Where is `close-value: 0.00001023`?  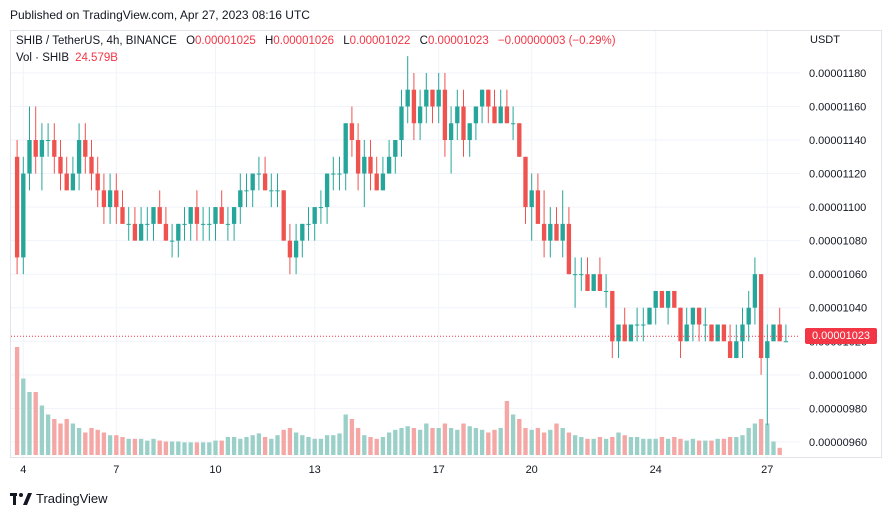
close-value: 0.00001023 is located at coordinates (458, 41).